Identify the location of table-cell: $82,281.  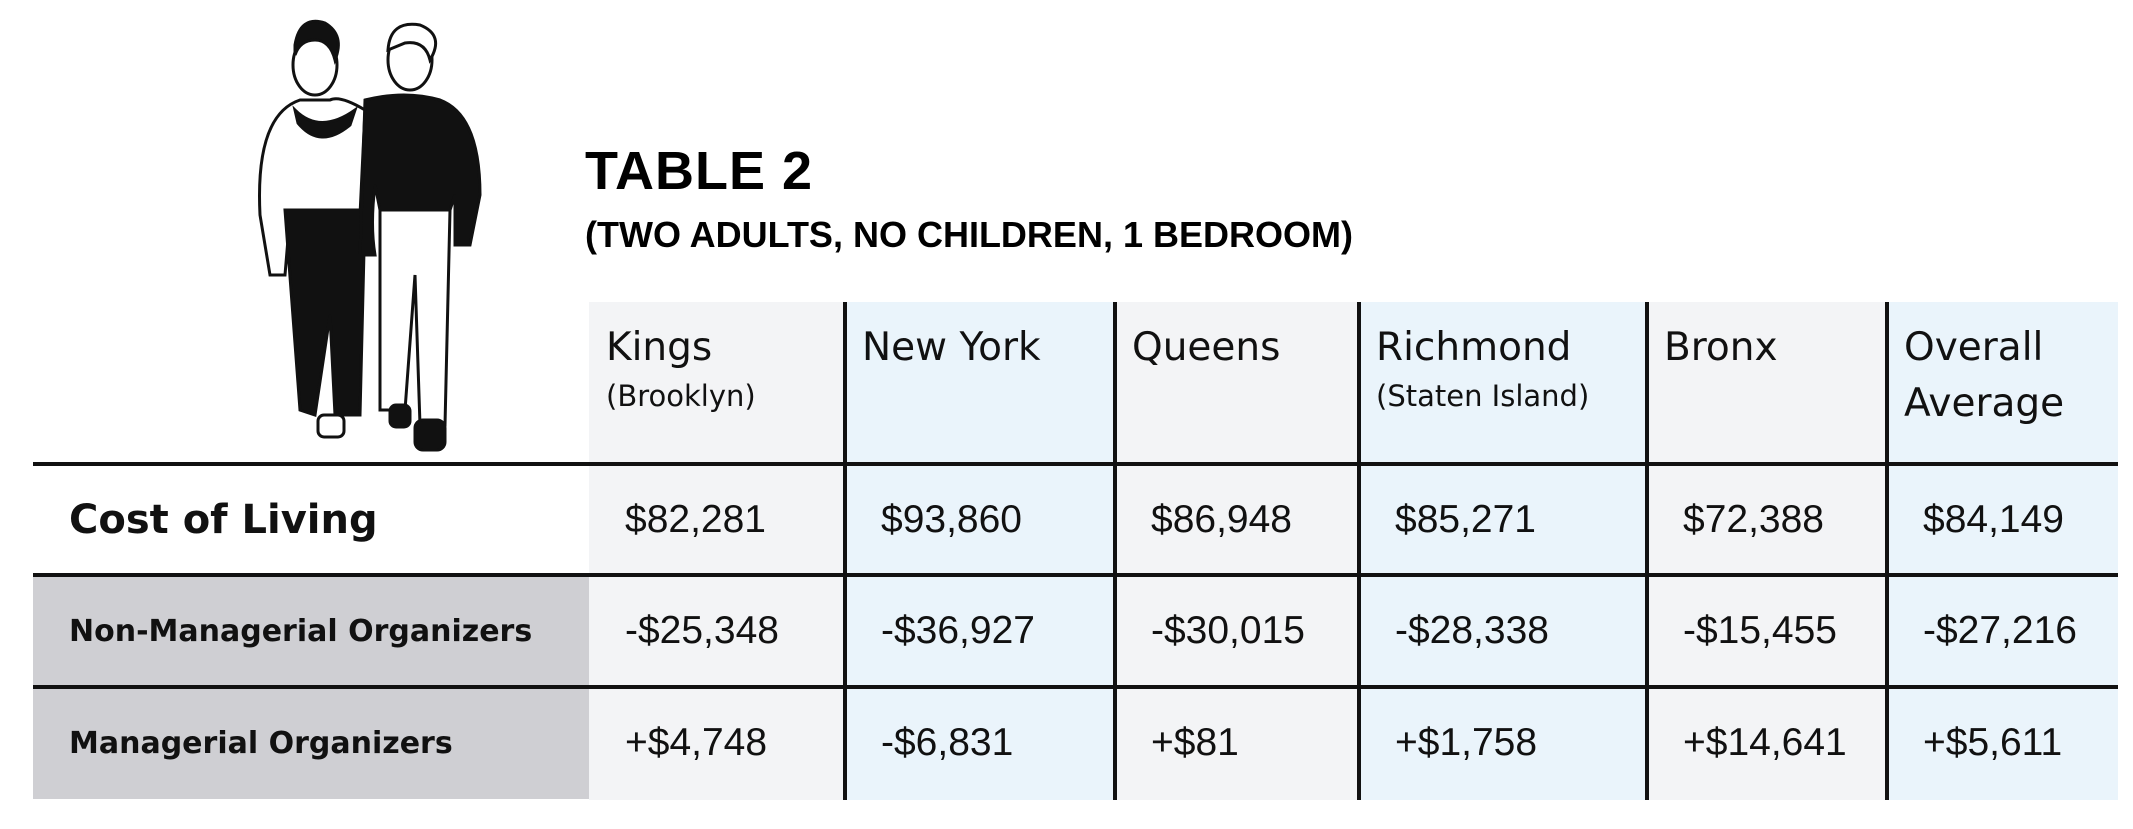
(695, 519).